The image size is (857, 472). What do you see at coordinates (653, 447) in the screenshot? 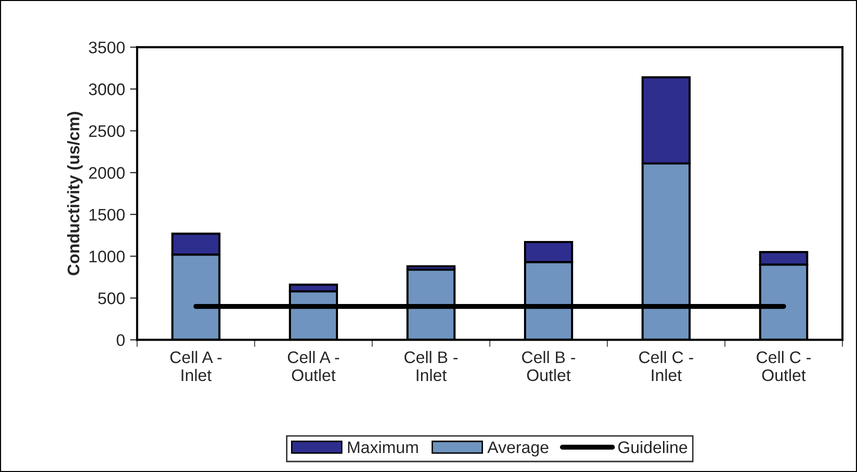
I see `legend-label: Guideline` at bounding box center [653, 447].